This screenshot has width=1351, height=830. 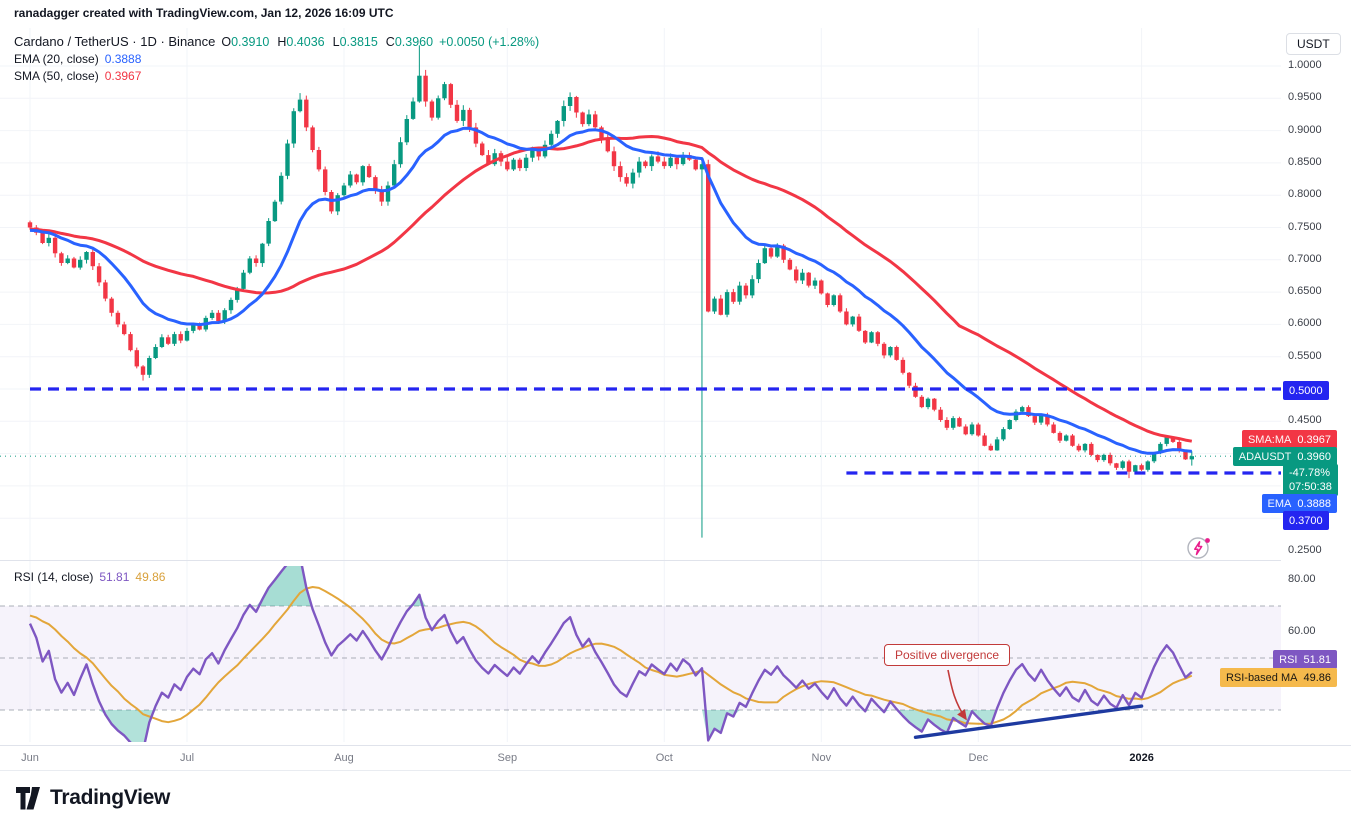 What do you see at coordinates (1310, 487) in the screenshot?
I see `bar-countdown: 07:50:38` at bounding box center [1310, 487].